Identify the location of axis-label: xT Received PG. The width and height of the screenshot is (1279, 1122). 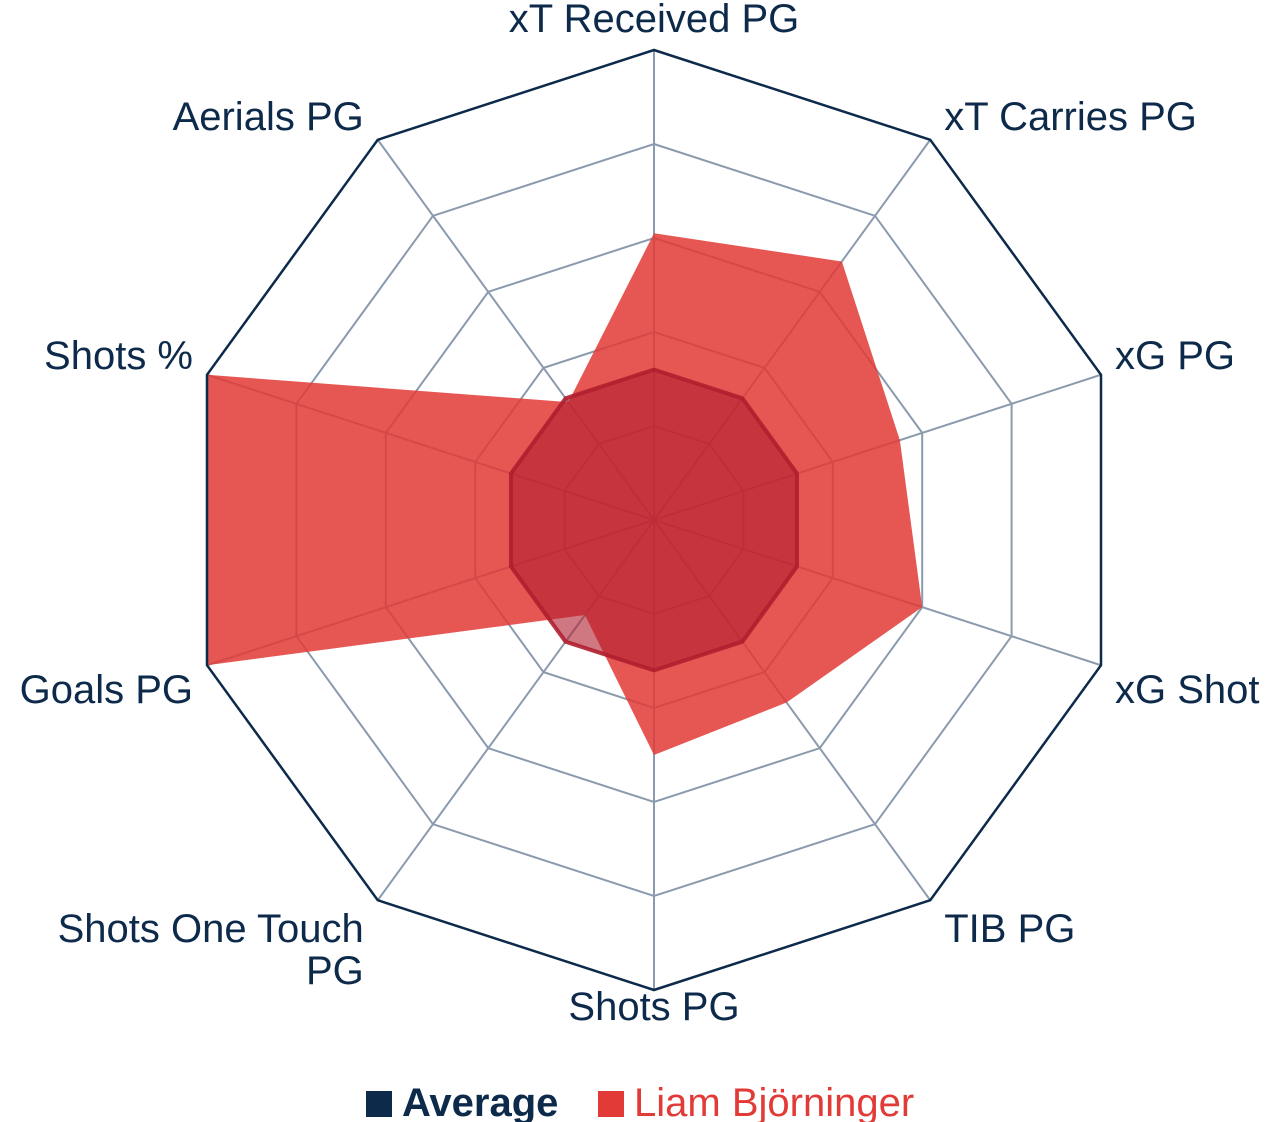
(654, 20).